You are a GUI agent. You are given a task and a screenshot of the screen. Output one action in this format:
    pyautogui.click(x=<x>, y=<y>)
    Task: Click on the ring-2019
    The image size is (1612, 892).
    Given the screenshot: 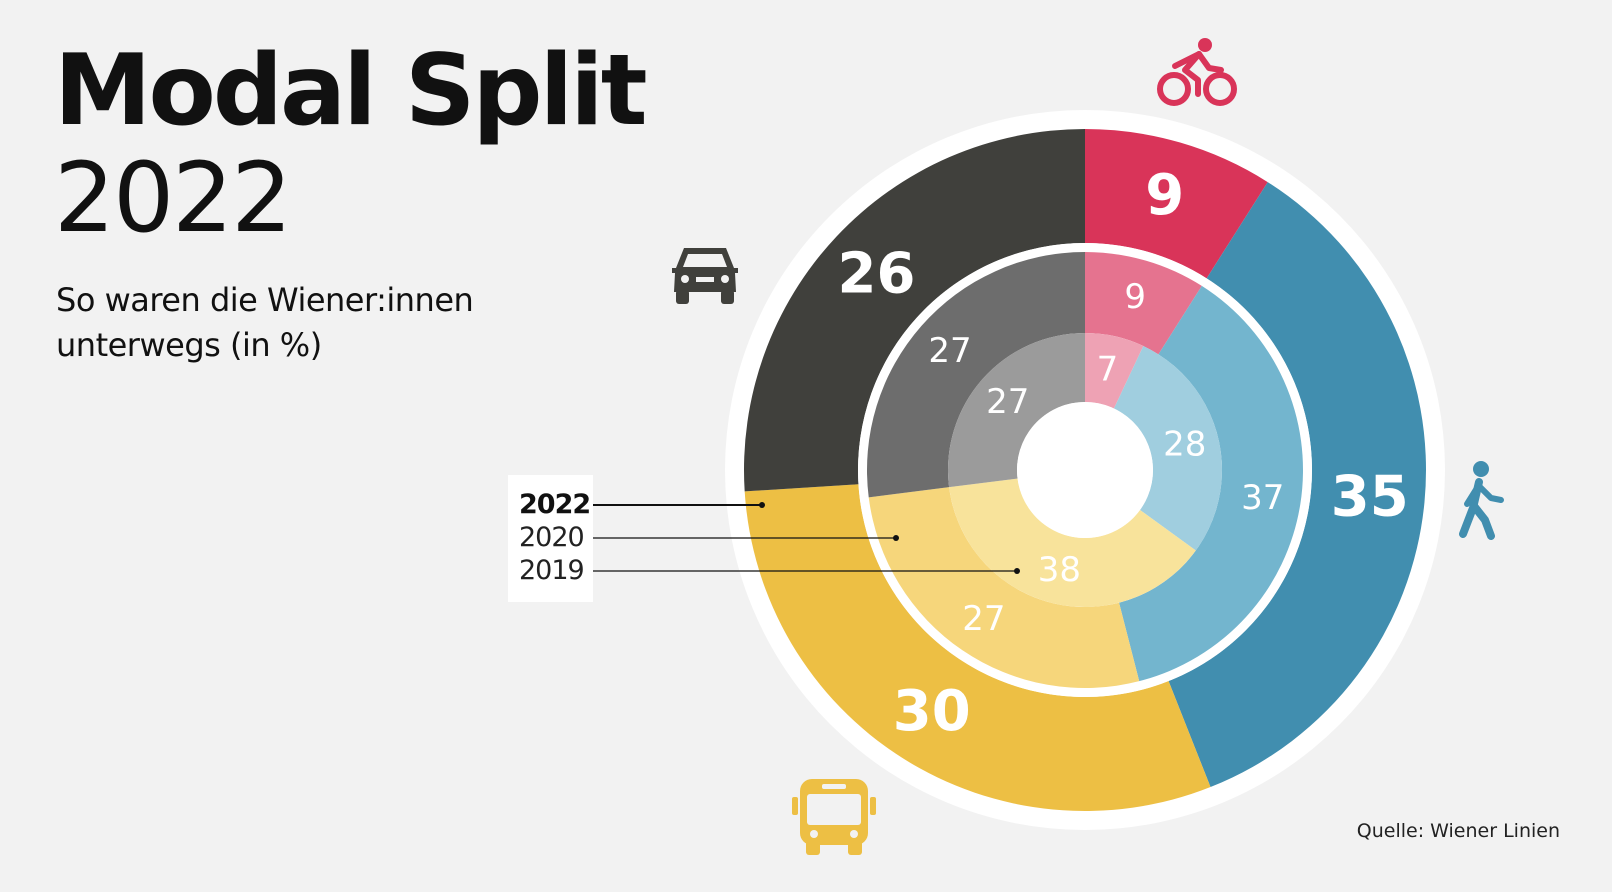 What is the action you would take?
    pyautogui.click(x=1084, y=470)
    